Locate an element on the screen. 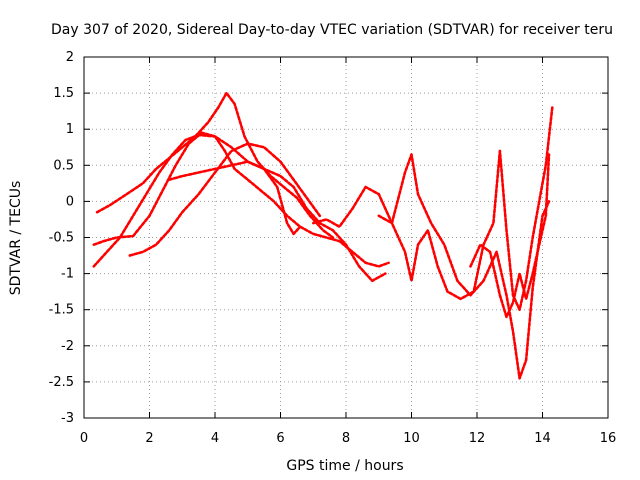 This screenshot has width=640, height=480. y-tick-label: 1.5 is located at coordinates (63, 93).